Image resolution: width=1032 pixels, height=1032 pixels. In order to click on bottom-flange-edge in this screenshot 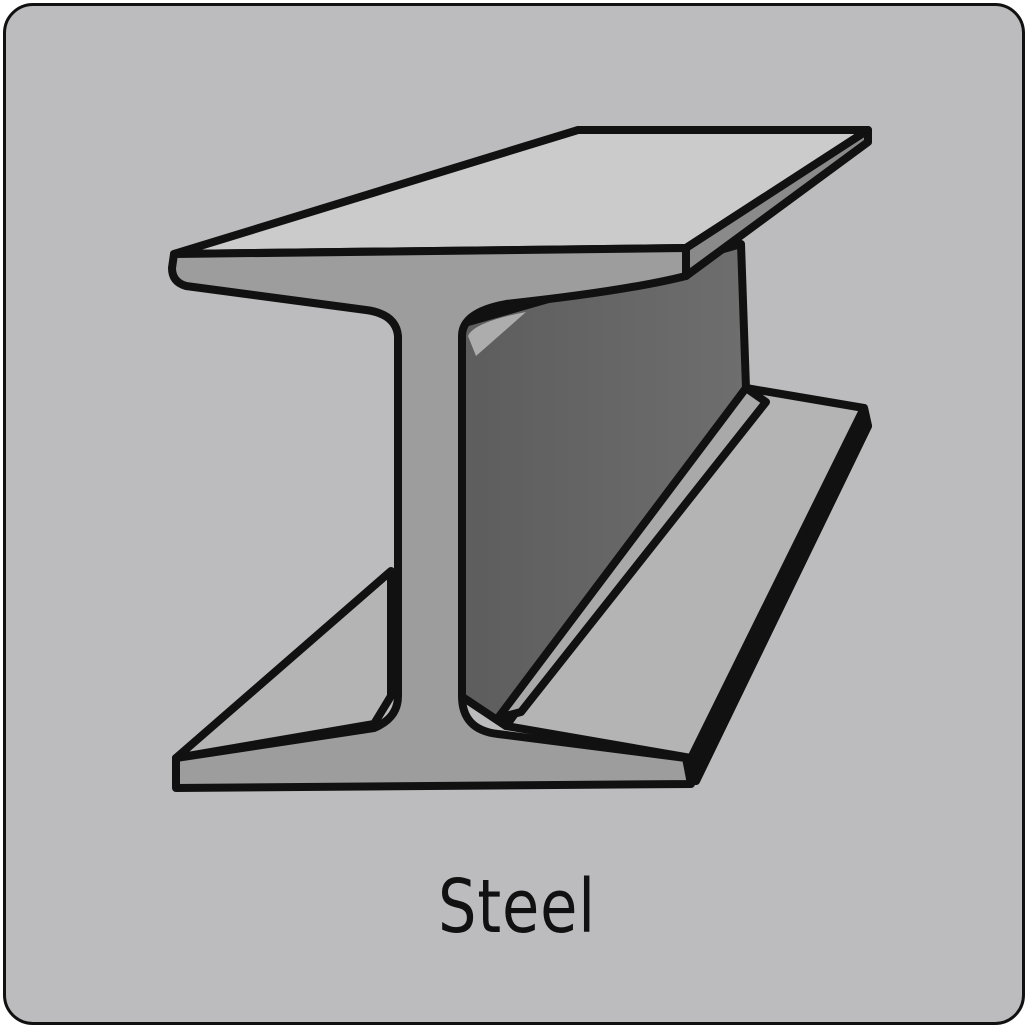, I will do `click(779, 594)`.